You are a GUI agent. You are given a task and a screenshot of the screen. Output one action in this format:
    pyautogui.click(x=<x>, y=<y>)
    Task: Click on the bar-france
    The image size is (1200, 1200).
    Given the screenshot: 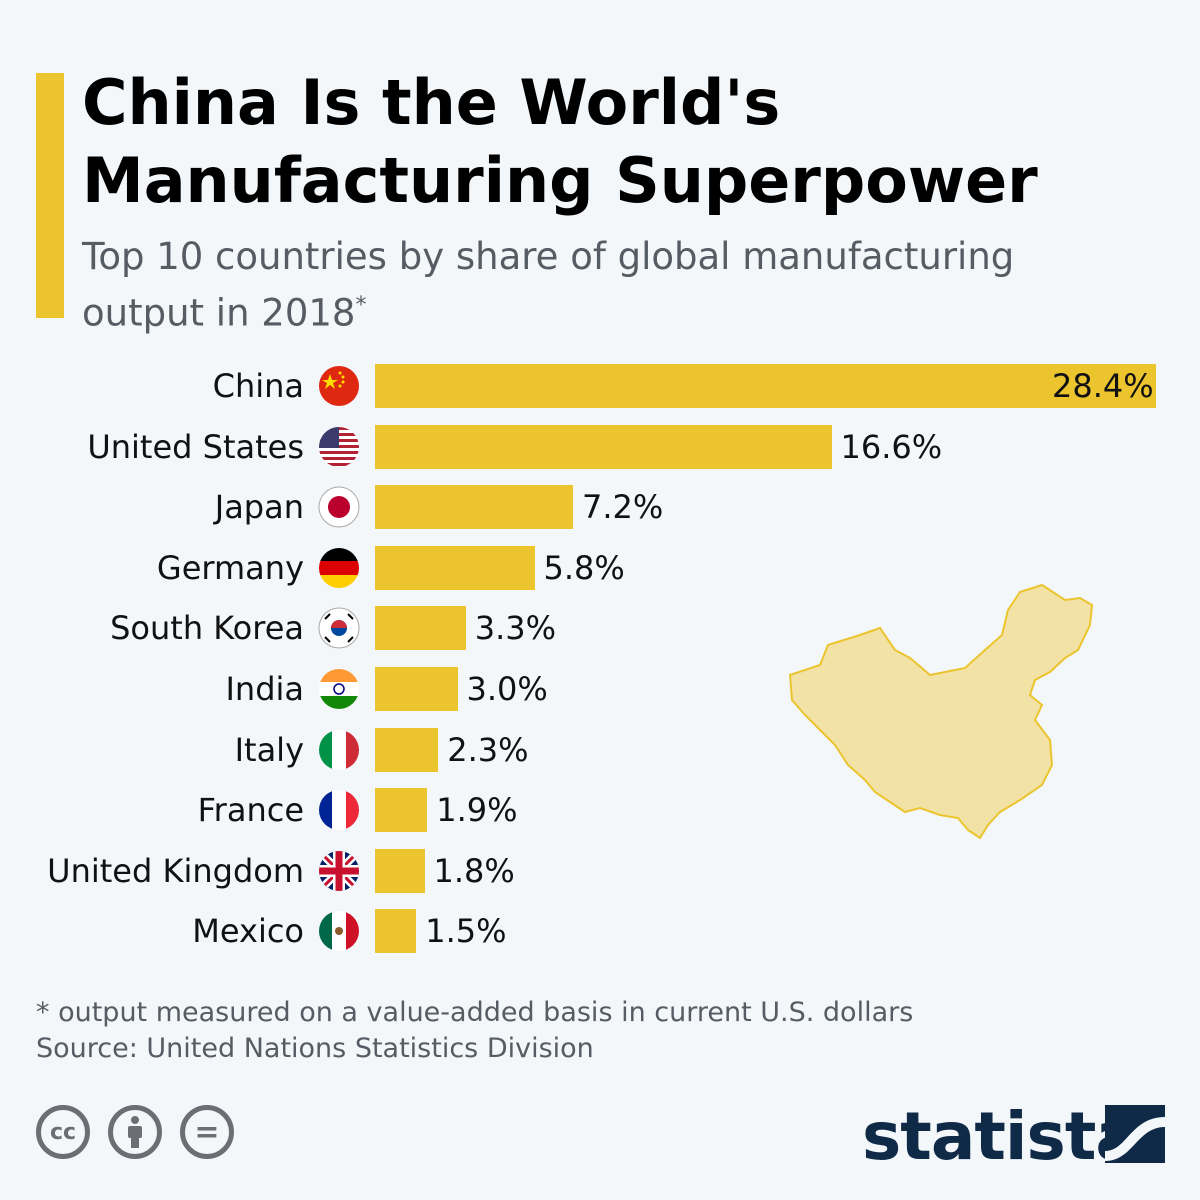 What is the action you would take?
    pyautogui.click(x=401, y=810)
    